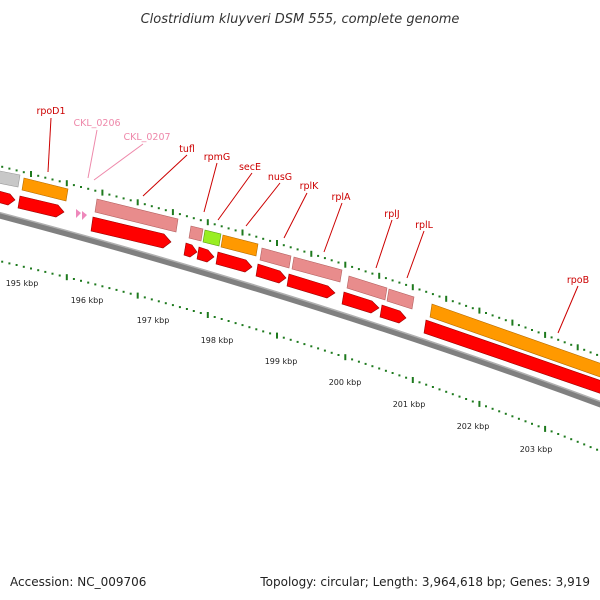 Image resolution: width=600 pixels, height=600 pixels. Describe the element at coordinates (217, 340) in the screenshot. I see `kbp-label-198: 198 kbp` at that location.